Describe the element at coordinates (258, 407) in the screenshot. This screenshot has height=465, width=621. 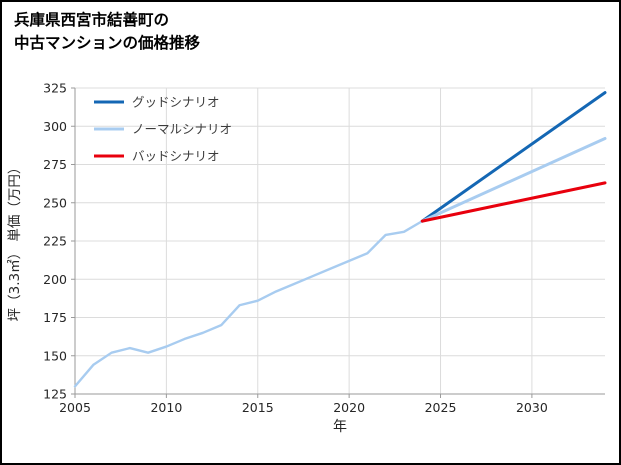
I see `x-tick-label: 2015` at that location.